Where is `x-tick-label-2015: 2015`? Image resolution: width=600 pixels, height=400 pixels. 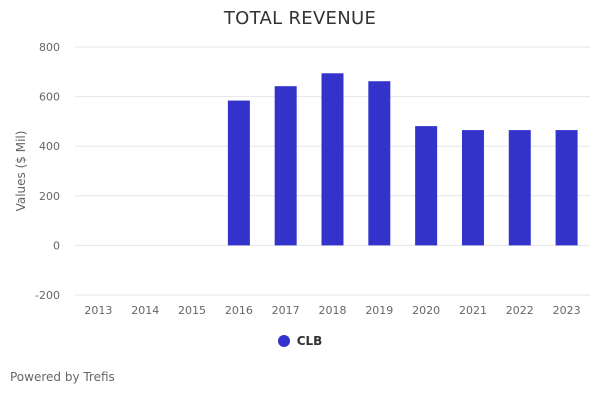
x-tick-label-2015: 2015 is located at coordinates (192, 310).